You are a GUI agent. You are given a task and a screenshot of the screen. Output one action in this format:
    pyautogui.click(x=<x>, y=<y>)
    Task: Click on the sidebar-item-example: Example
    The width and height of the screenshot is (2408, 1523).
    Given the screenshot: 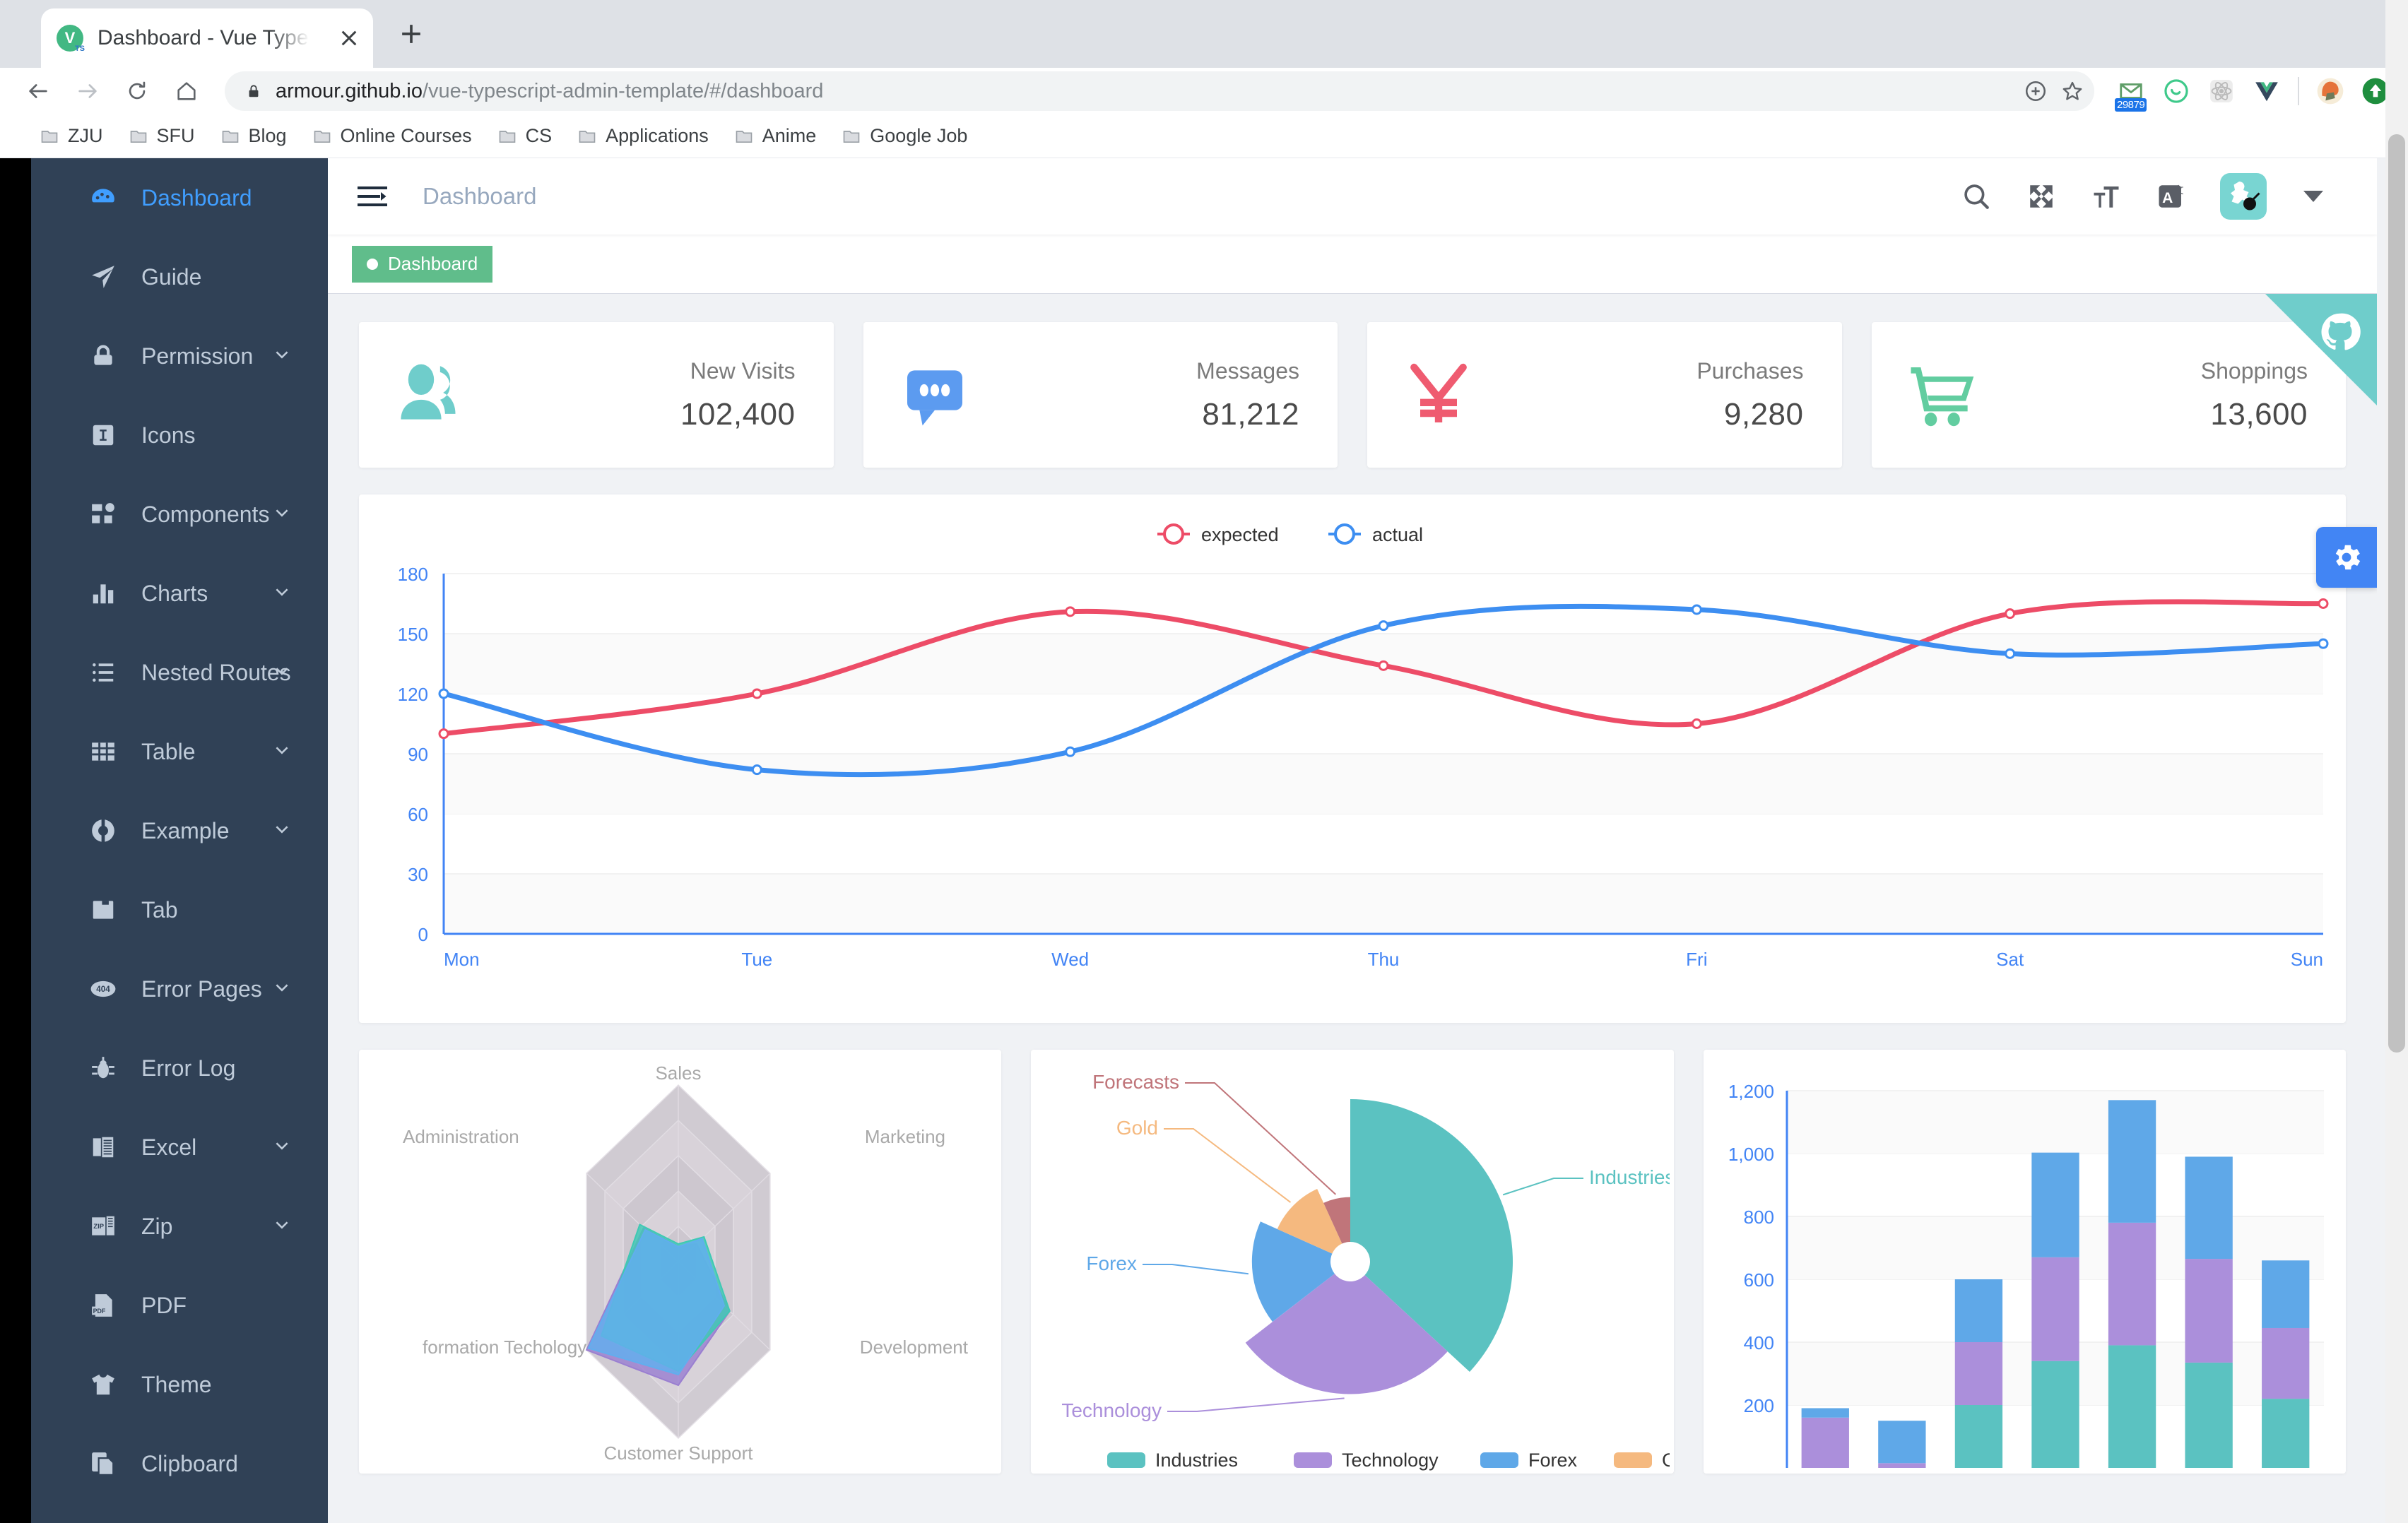 What is the action you would take?
    pyautogui.click(x=179, y=830)
    